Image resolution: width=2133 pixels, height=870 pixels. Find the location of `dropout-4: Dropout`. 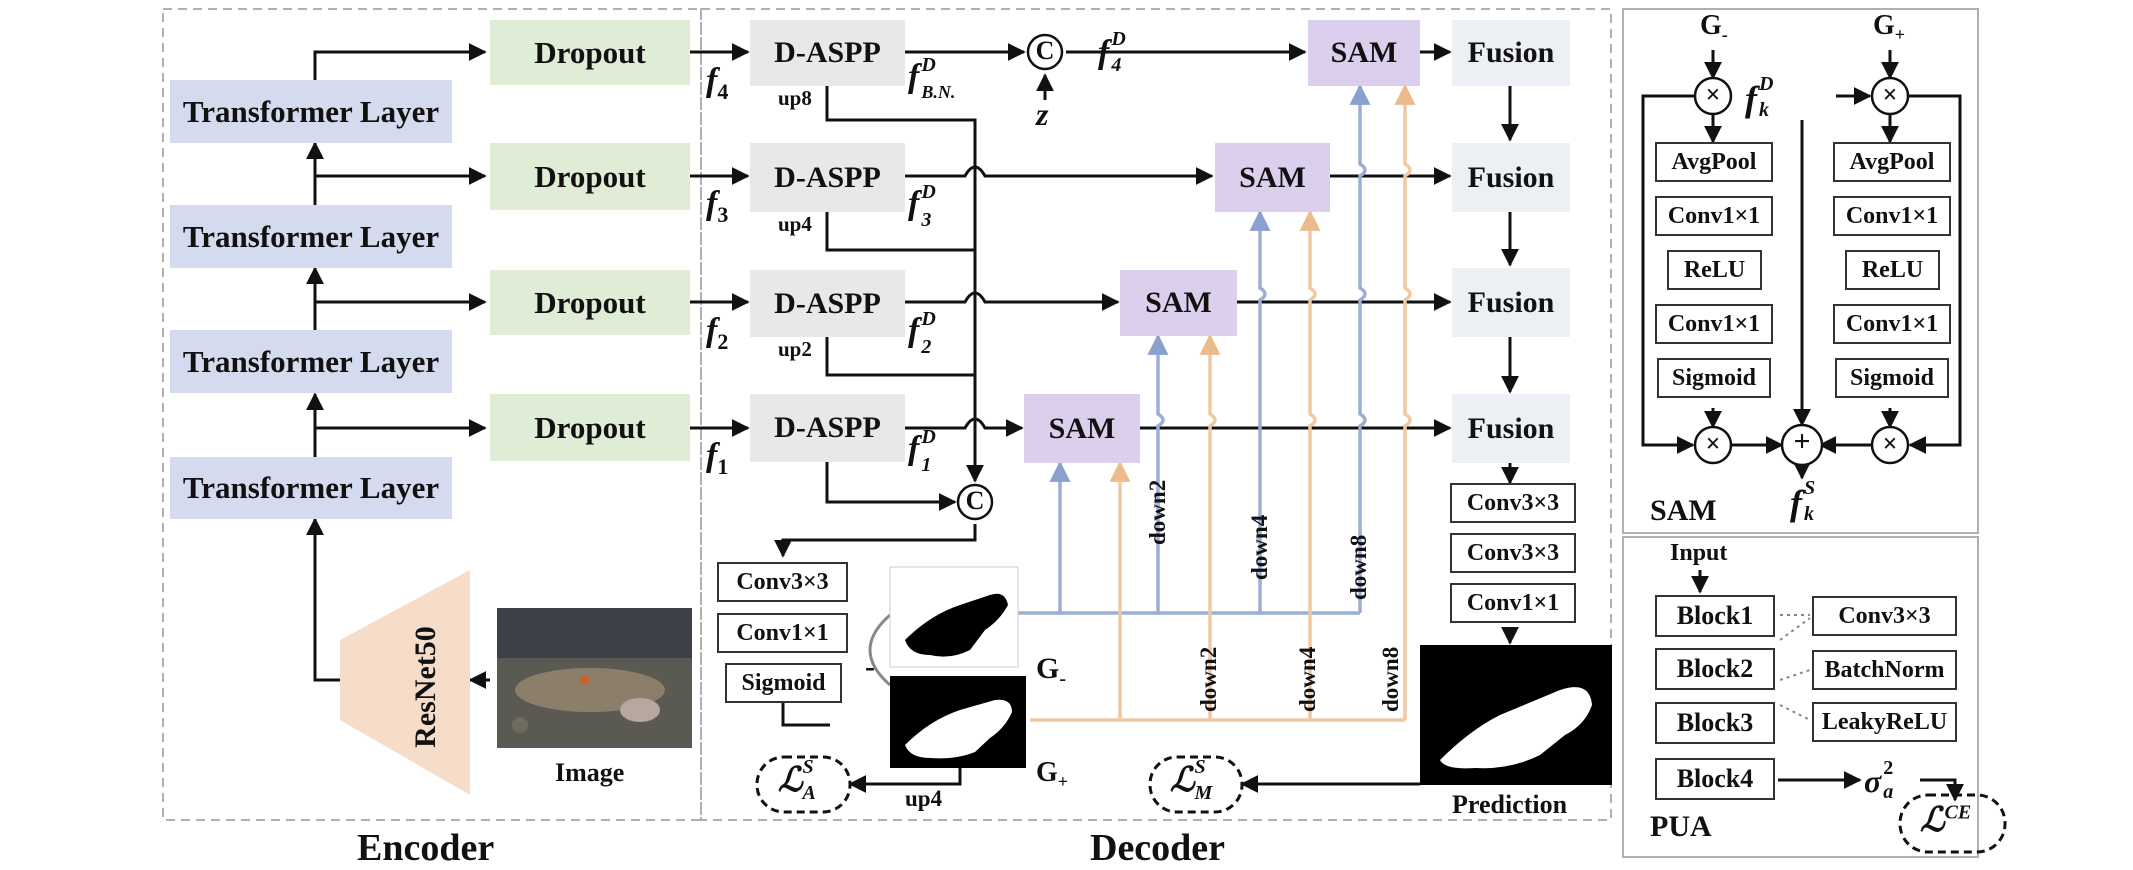

dropout-4: Dropout is located at coordinates (590, 427).